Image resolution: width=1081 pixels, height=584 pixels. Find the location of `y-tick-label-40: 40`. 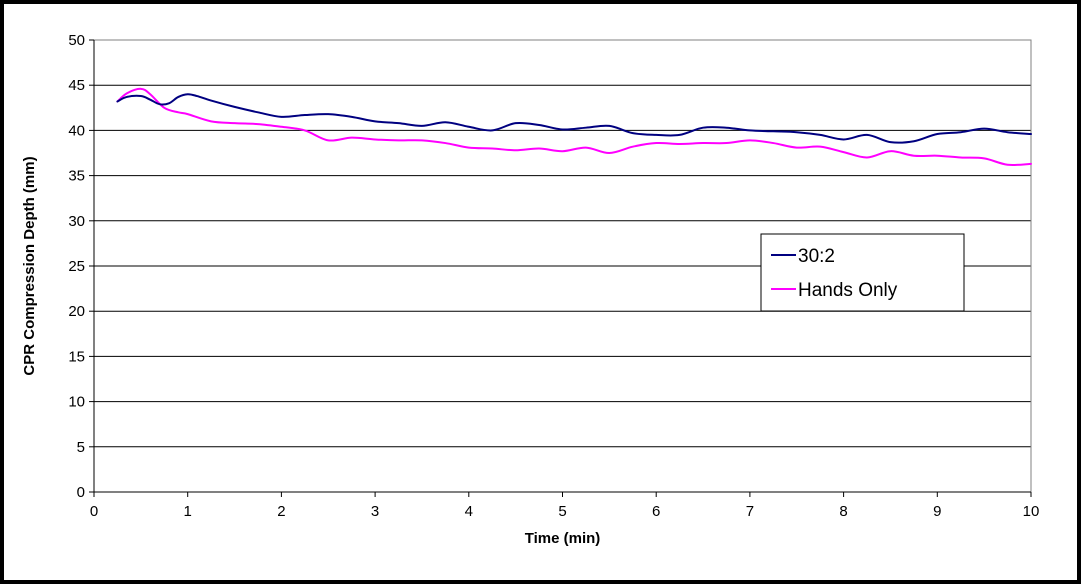

y-tick-label-40: 40 is located at coordinates (76, 130).